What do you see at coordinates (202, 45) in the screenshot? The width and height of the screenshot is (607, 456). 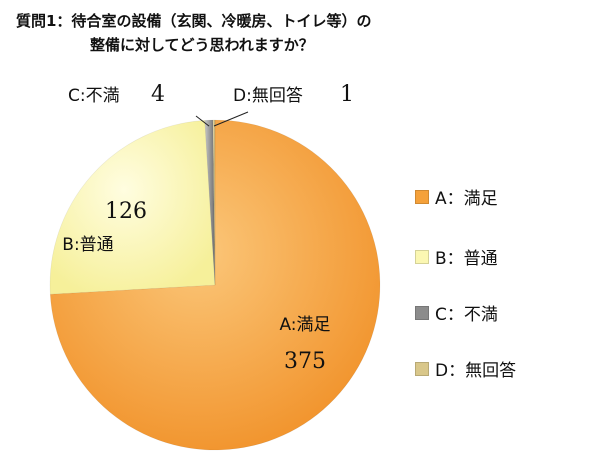 I see `question-line-2: 整備に対してどう思われますか？` at bounding box center [202, 45].